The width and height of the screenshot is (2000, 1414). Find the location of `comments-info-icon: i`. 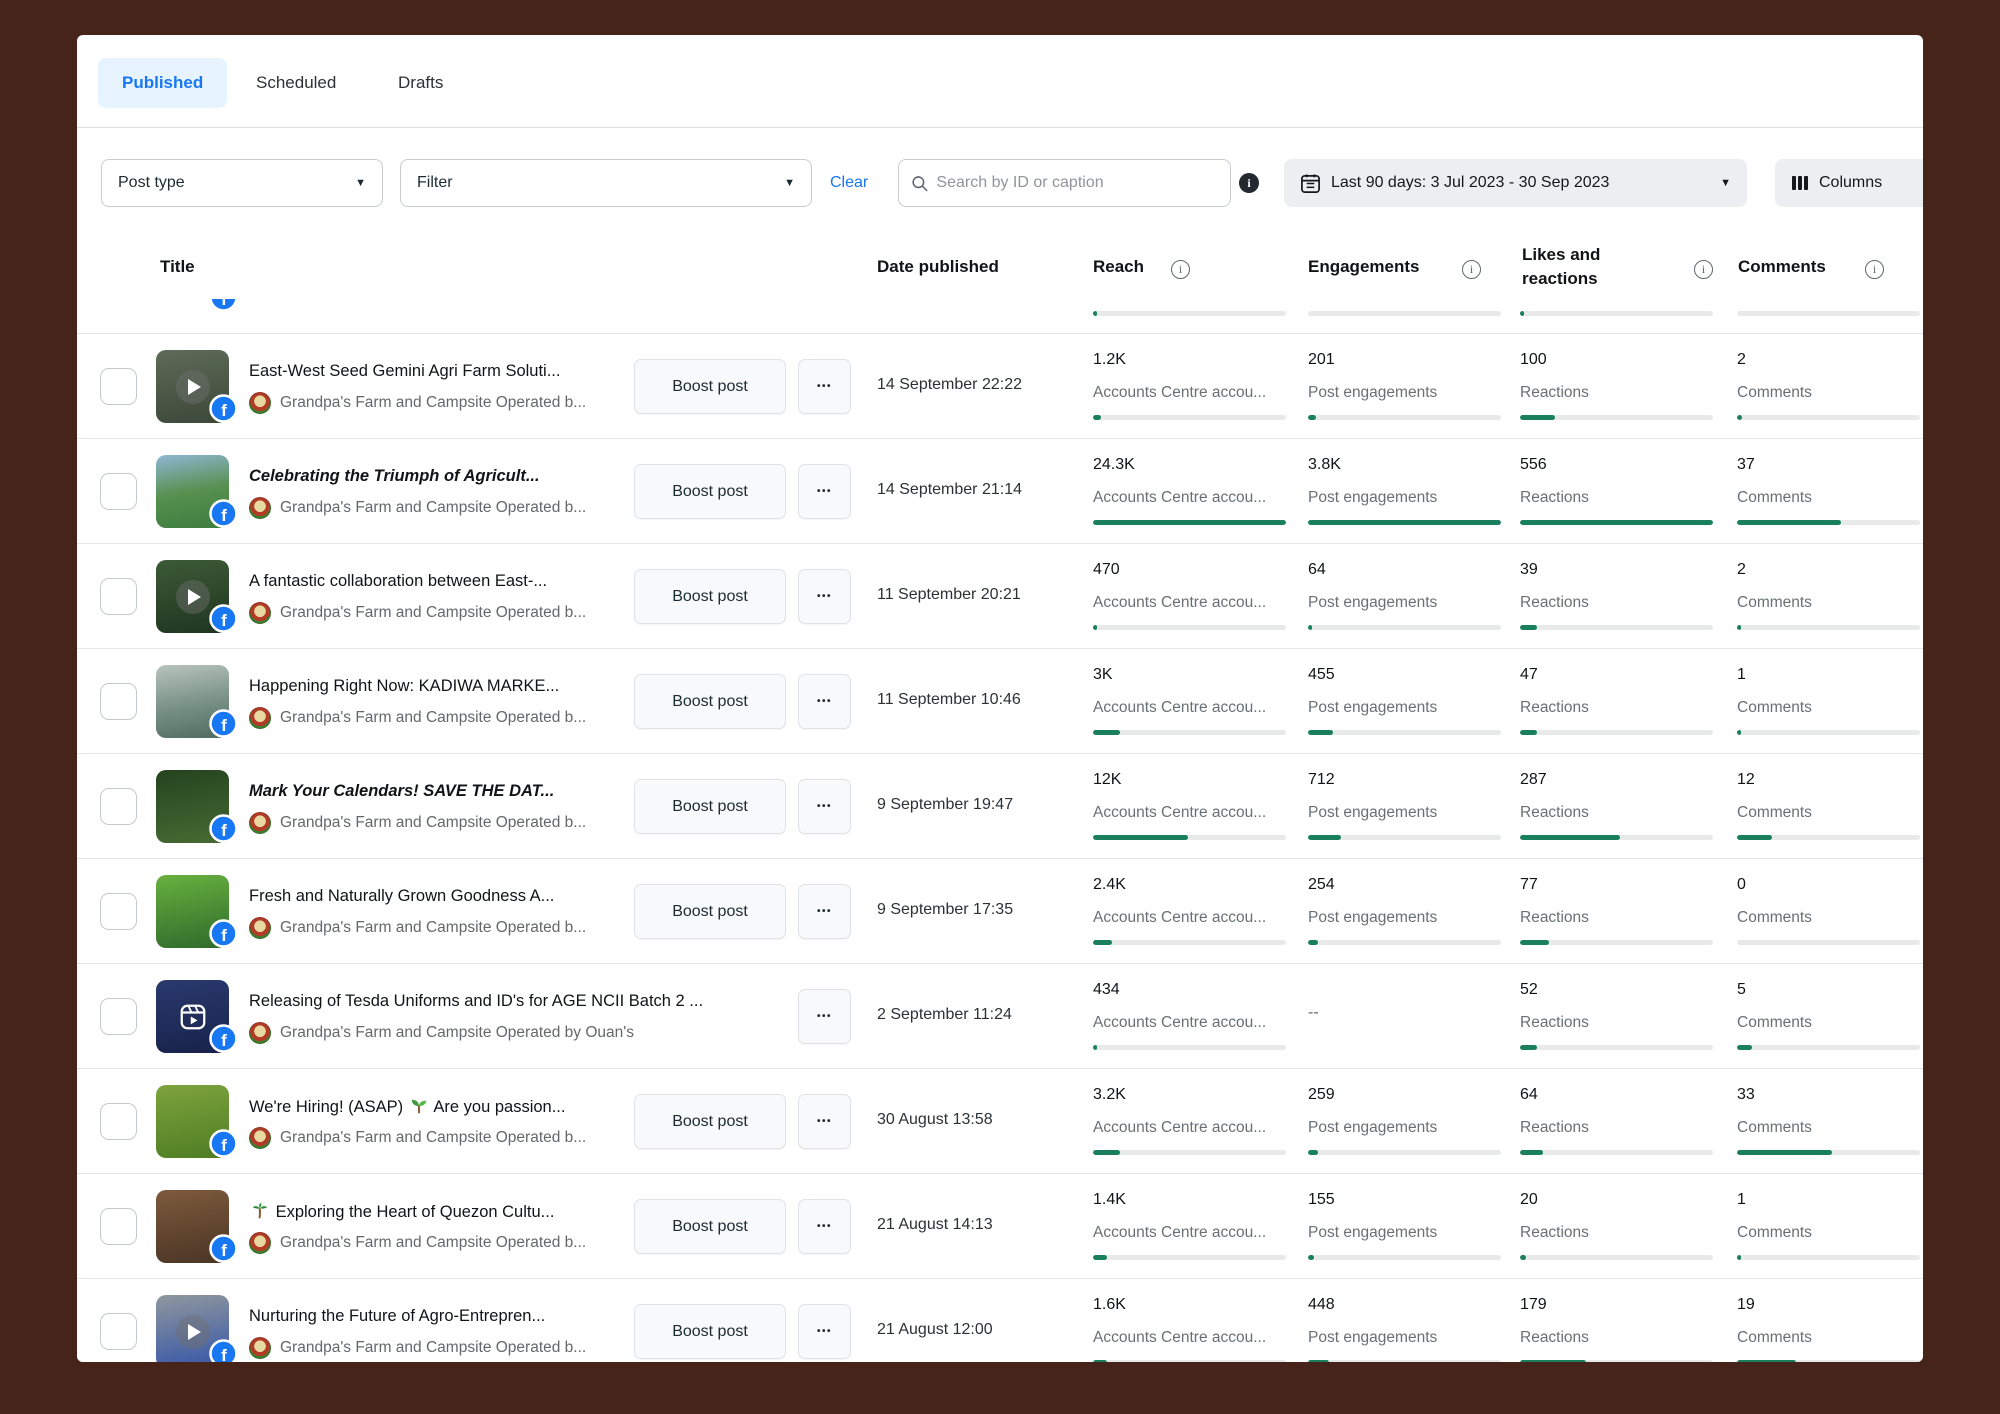

comments-info-icon: i is located at coordinates (1874, 269).